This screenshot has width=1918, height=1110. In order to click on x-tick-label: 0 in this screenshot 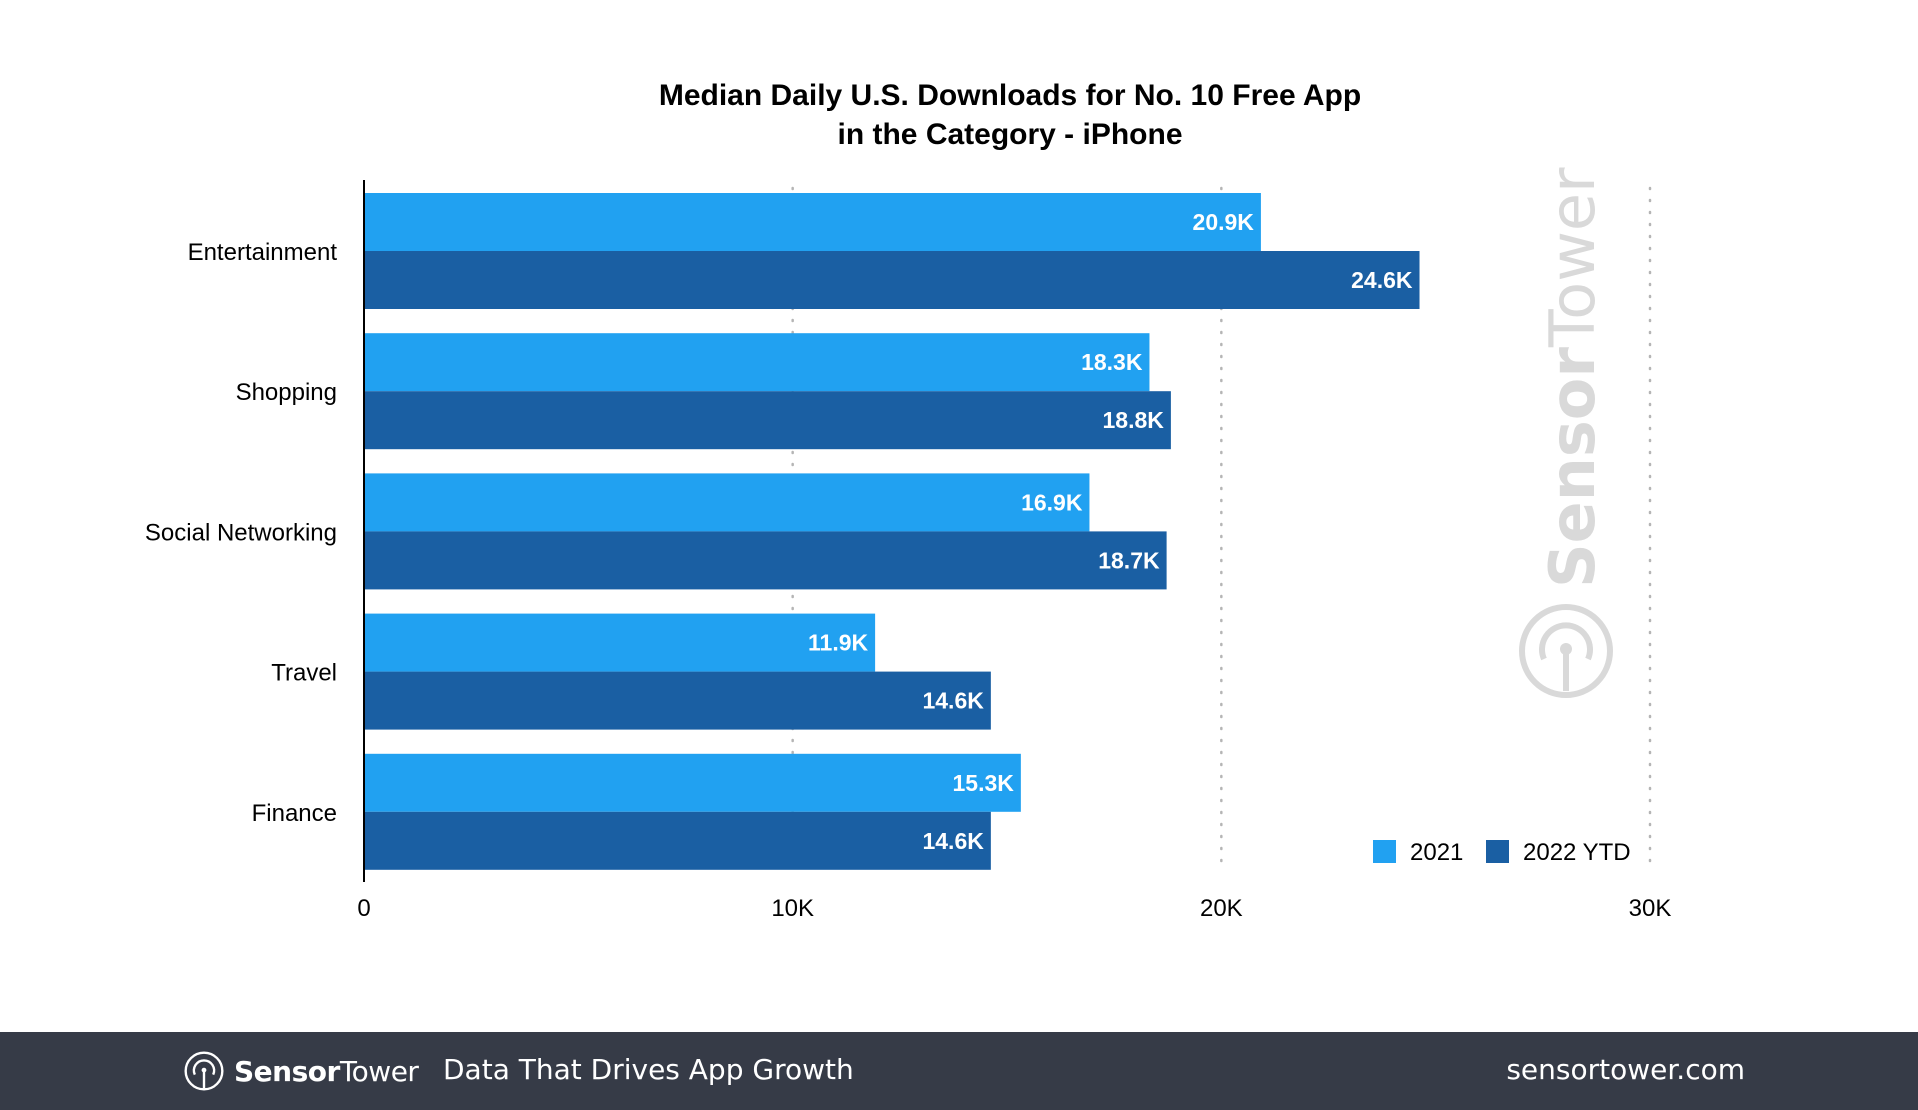, I will do `click(363, 908)`.